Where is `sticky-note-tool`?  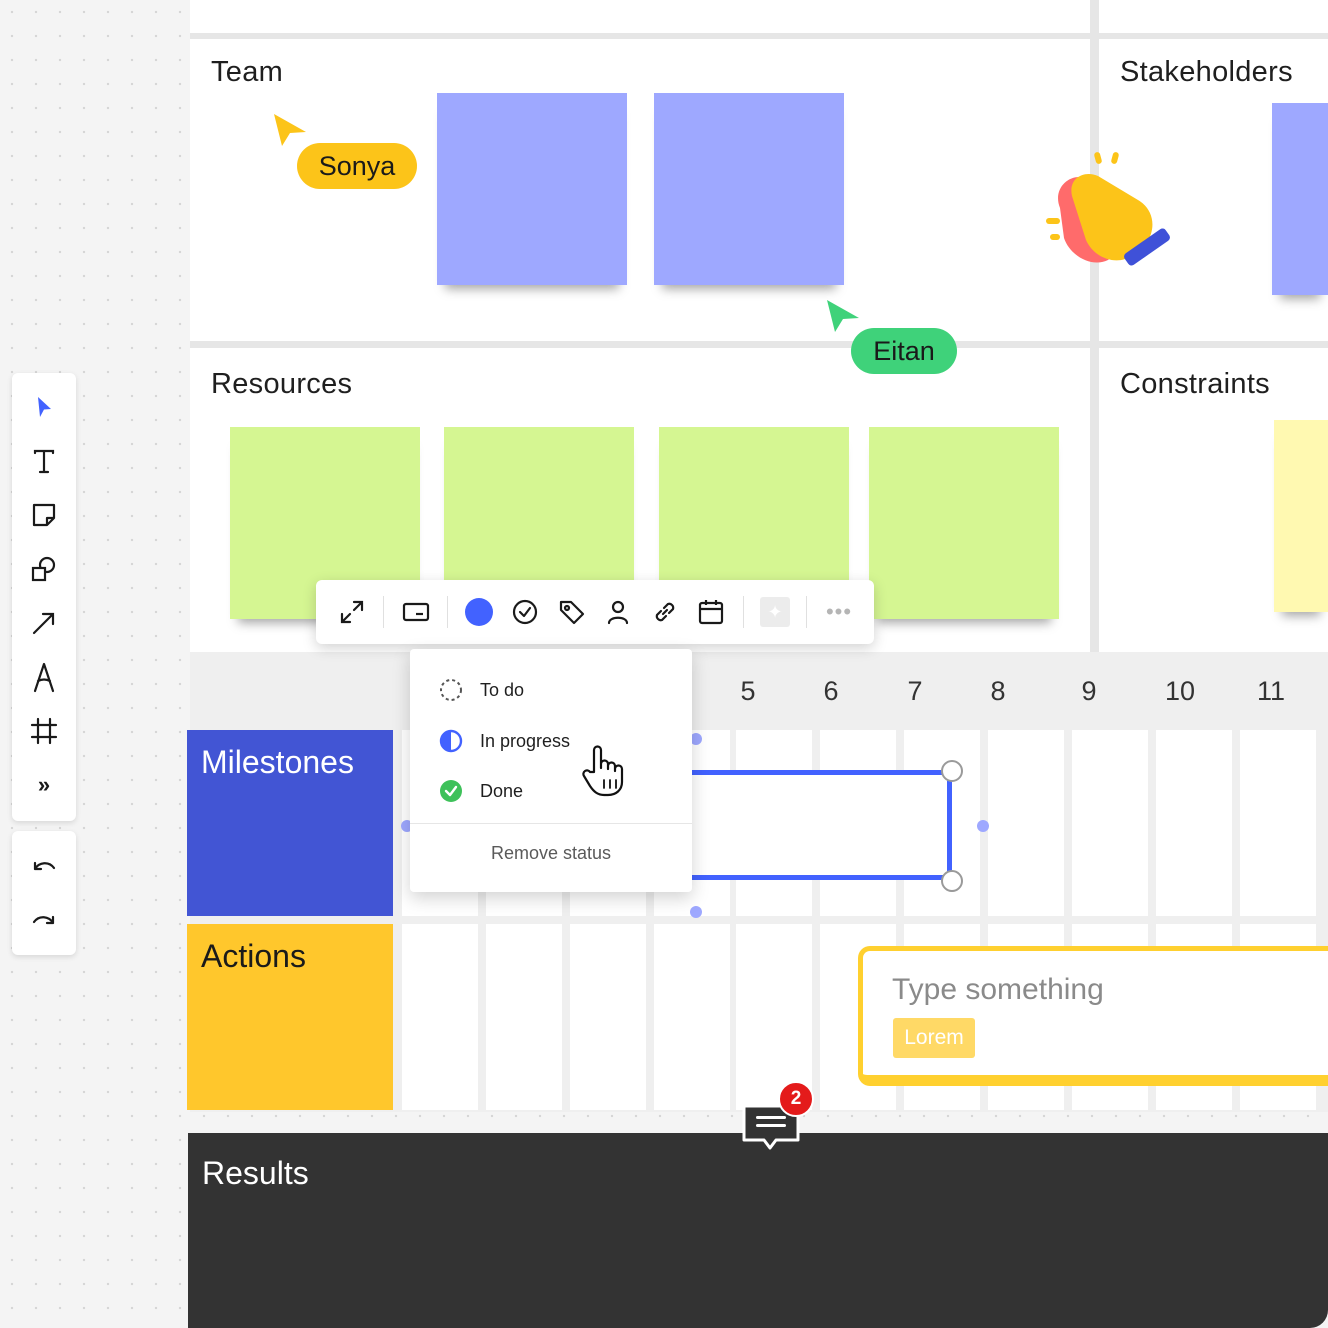 sticky-note-tool is located at coordinates (44, 515).